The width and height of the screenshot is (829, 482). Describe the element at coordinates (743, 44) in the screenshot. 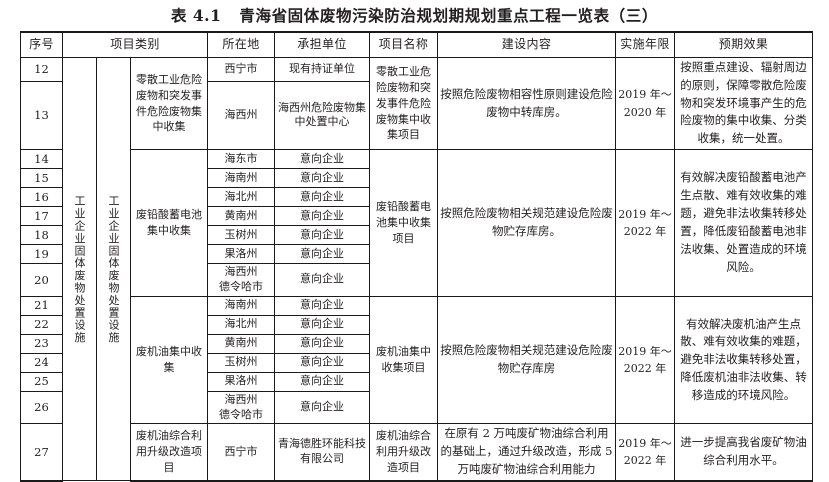

I see `header-effect: 预期效果` at that location.